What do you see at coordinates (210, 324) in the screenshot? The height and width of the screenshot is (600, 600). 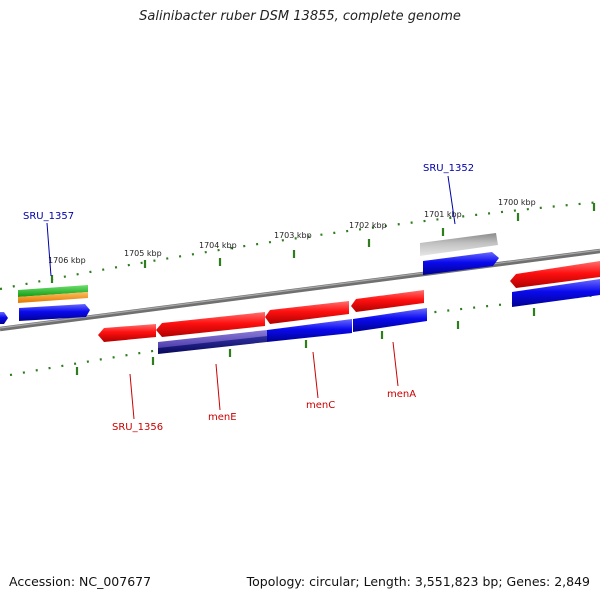 I see `gene-menE` at bounding box center [210, 324].